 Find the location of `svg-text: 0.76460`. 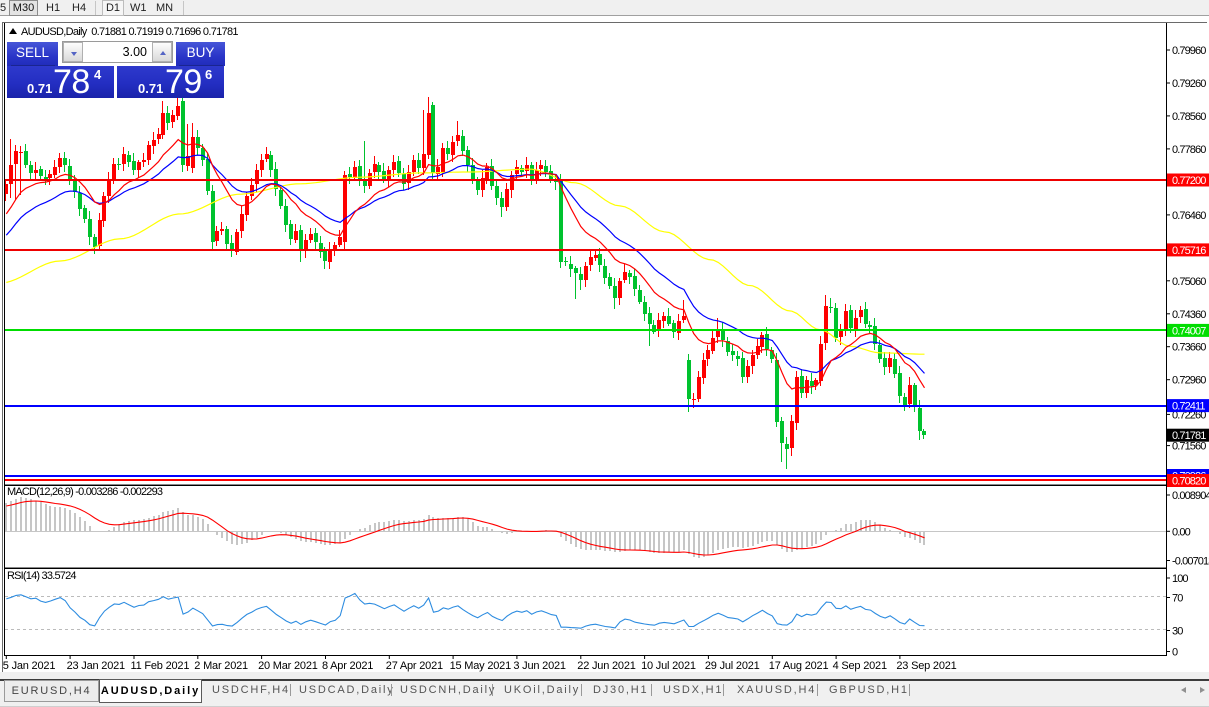

svg-text: 0.76460 is located at coordinates (1189, 216).